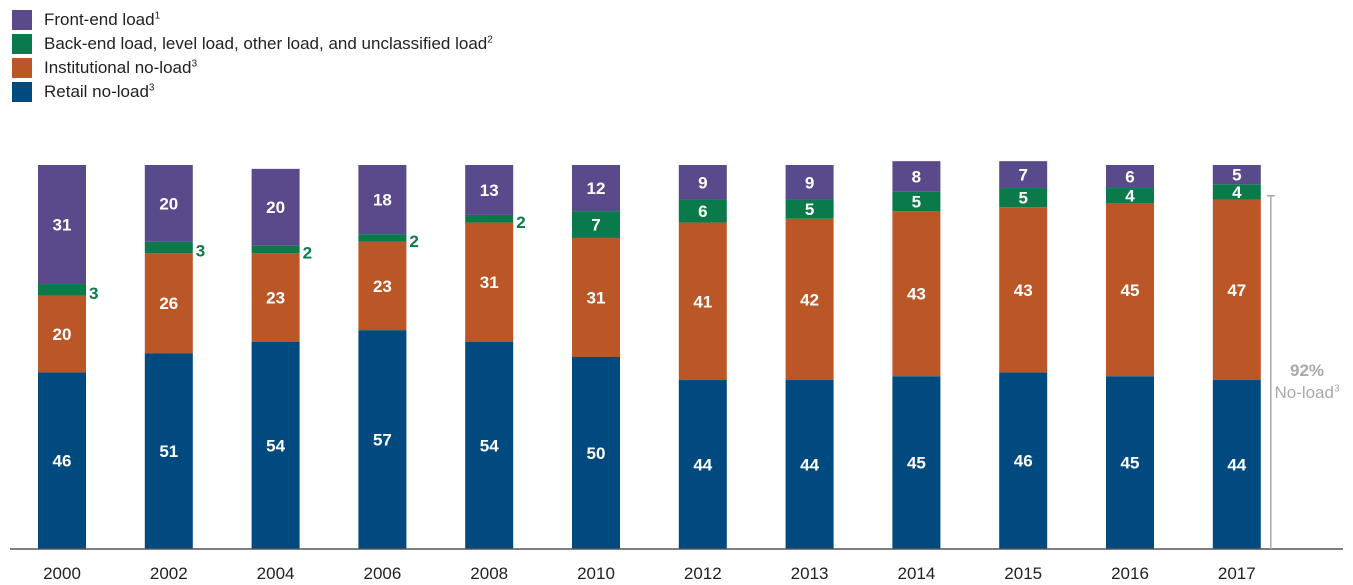 The image size is (1353, 585). I want to click on segment-retail-2002, so click(168, 451).